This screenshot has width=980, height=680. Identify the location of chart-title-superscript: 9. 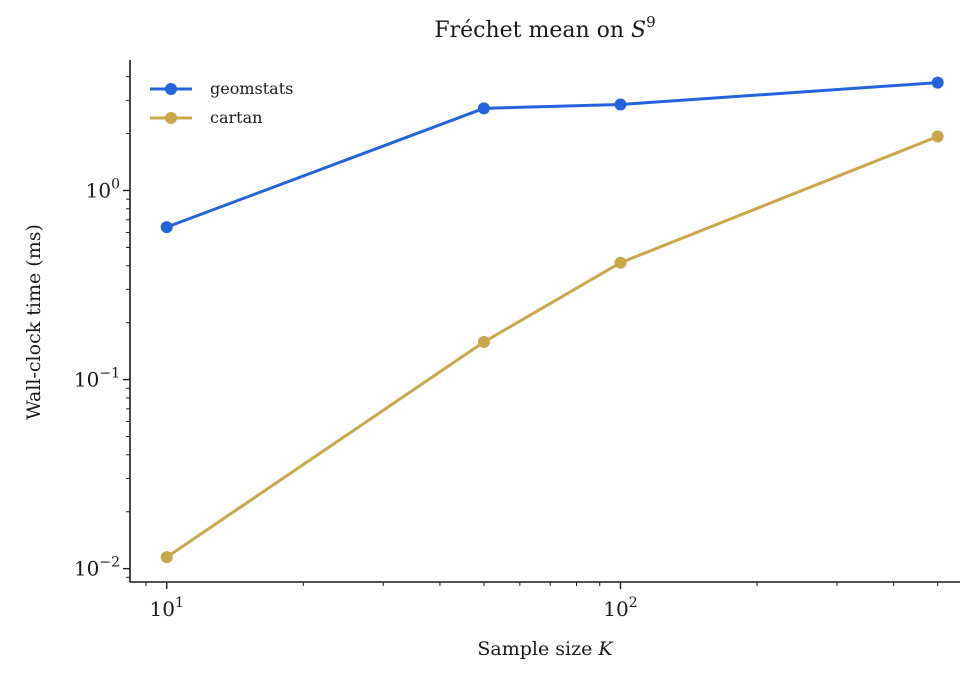
(651, 22).